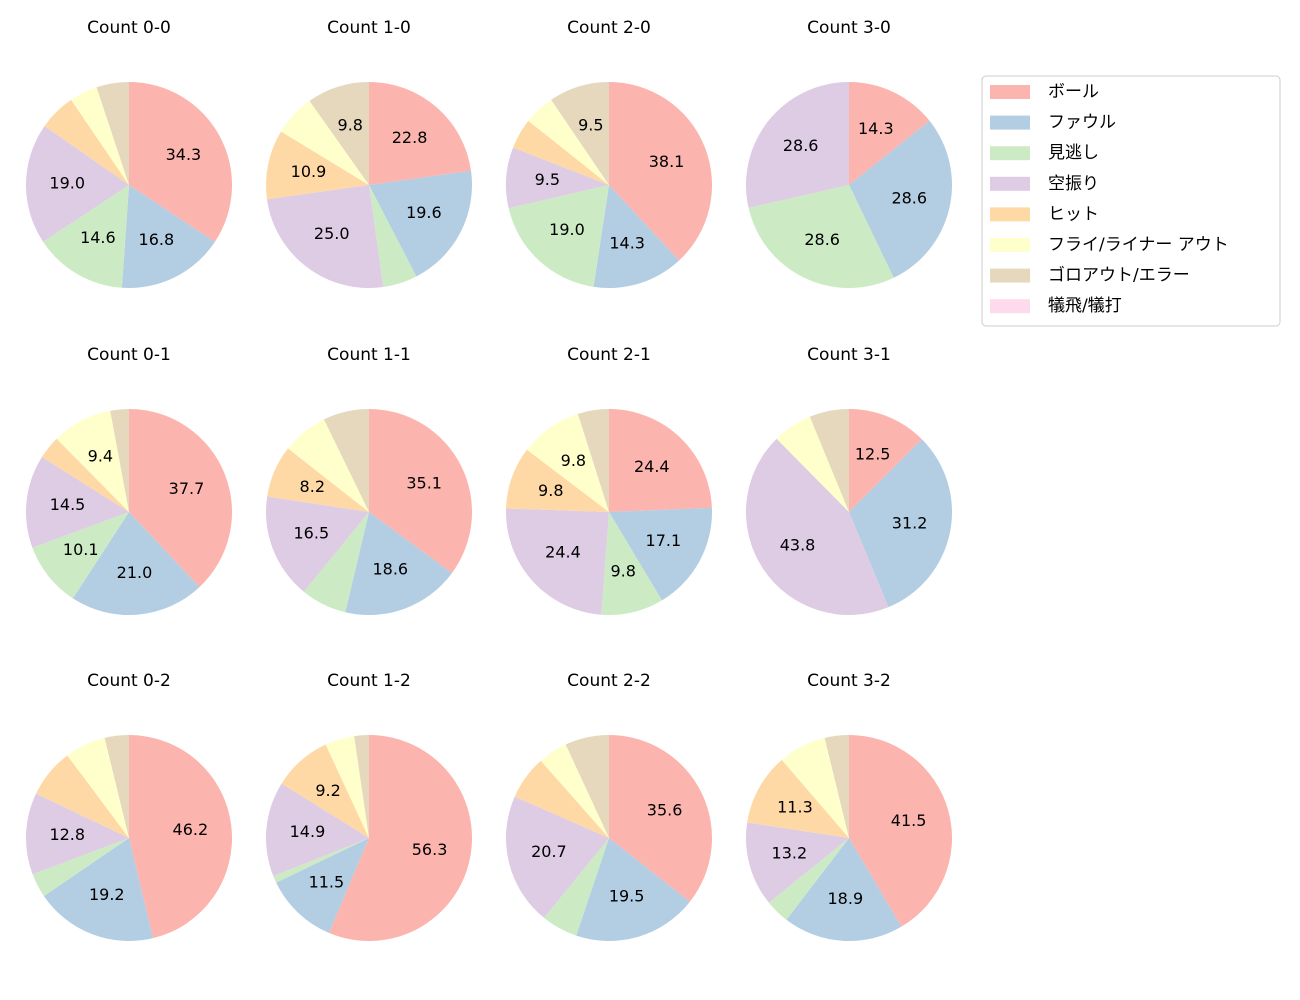 Image resolution: width=1300 pixels, height=1000 pixels. What do you see at coordinates (1073, 92) in the screenshot?
I see `legend-label: ボール` at bounding box center [1073, 92].